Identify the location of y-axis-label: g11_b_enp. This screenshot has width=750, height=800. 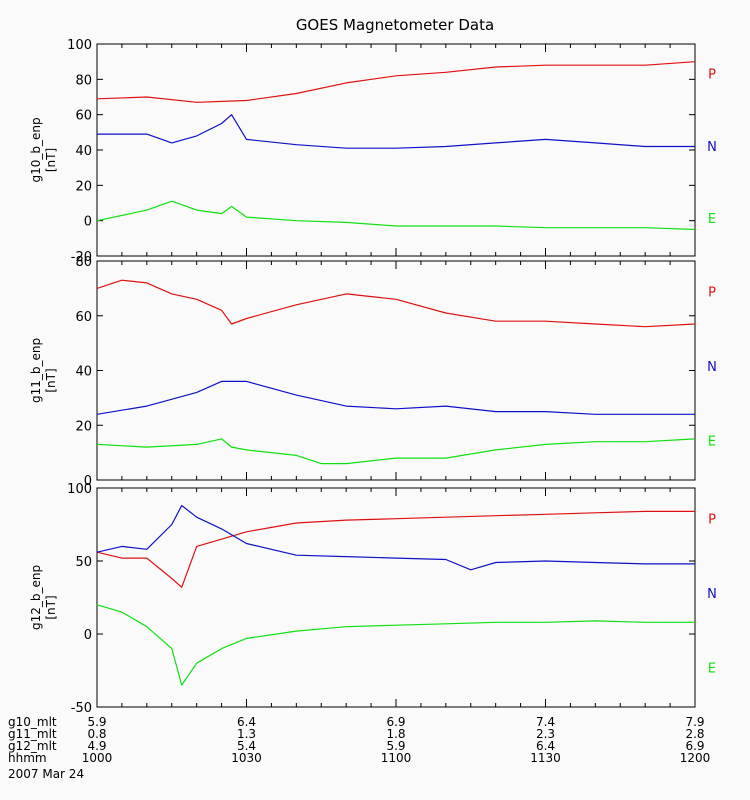
(36, 370).